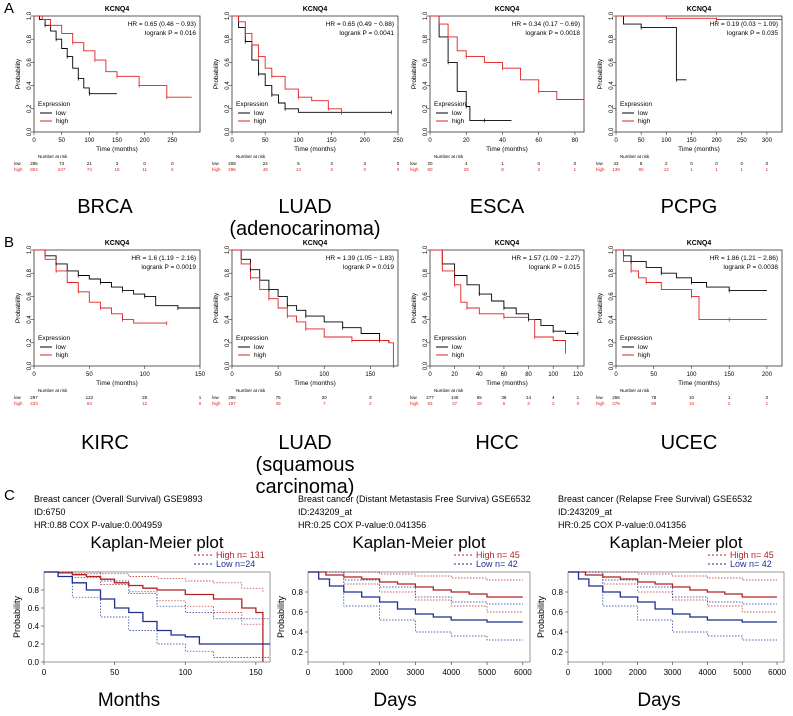  I want to click on risk-low-value: 297, so click(34, 397).